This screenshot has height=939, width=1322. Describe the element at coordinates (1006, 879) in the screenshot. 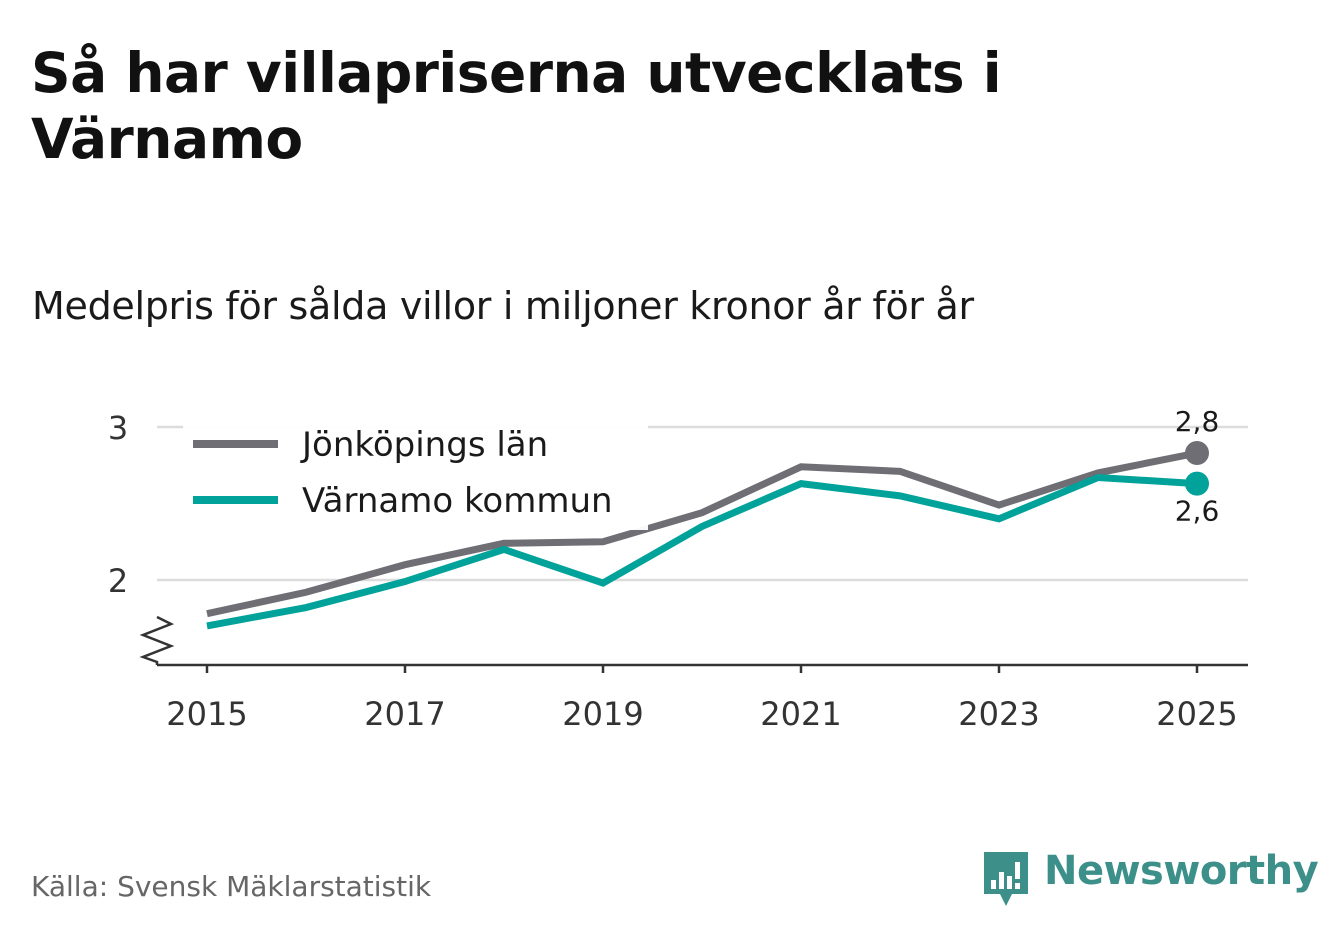

I see `bar-chart-speech-bubble-icon` at that location.